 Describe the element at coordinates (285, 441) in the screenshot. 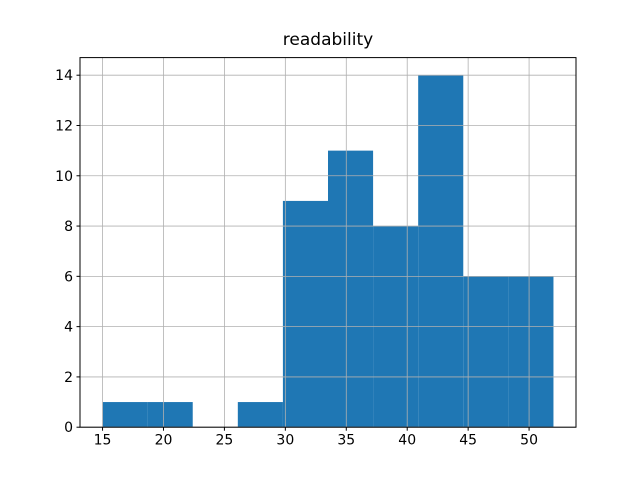

I see `x-tick-label: 30` at that location.